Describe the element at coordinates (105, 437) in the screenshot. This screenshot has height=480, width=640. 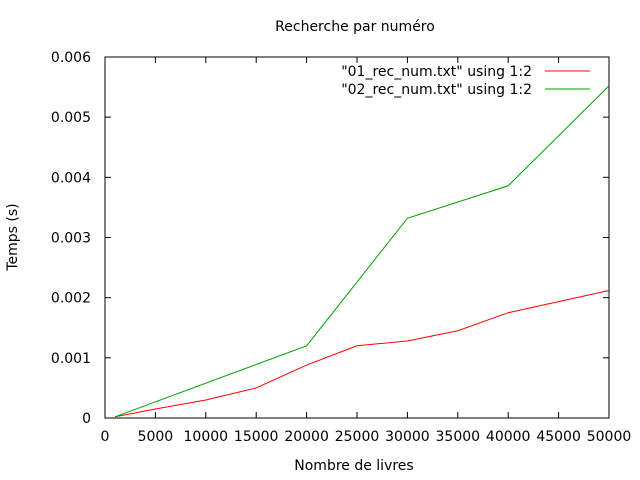
I see `x-tick-label: 0` at that location.